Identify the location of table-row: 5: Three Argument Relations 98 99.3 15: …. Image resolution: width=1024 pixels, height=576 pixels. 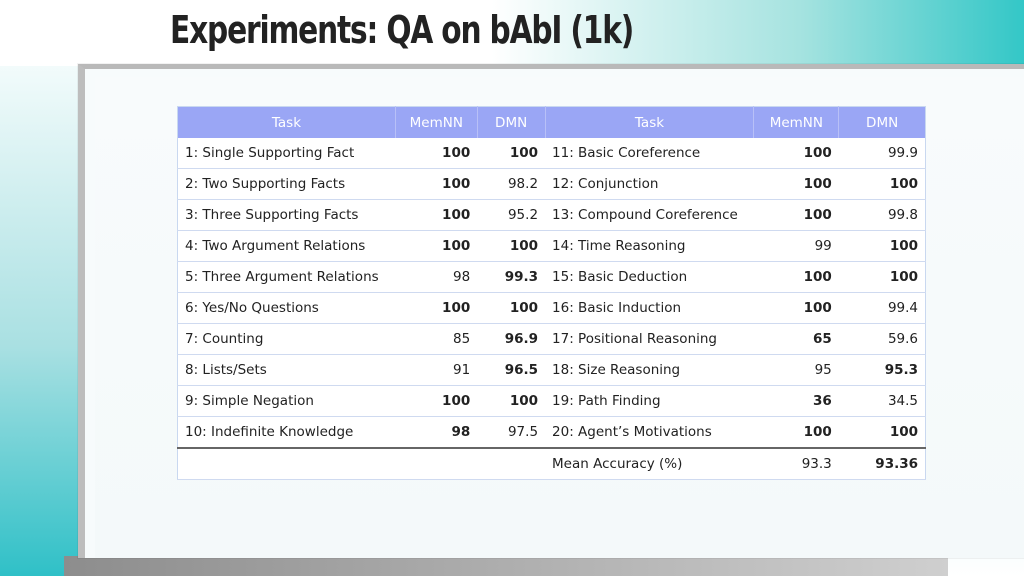
(551, 277).